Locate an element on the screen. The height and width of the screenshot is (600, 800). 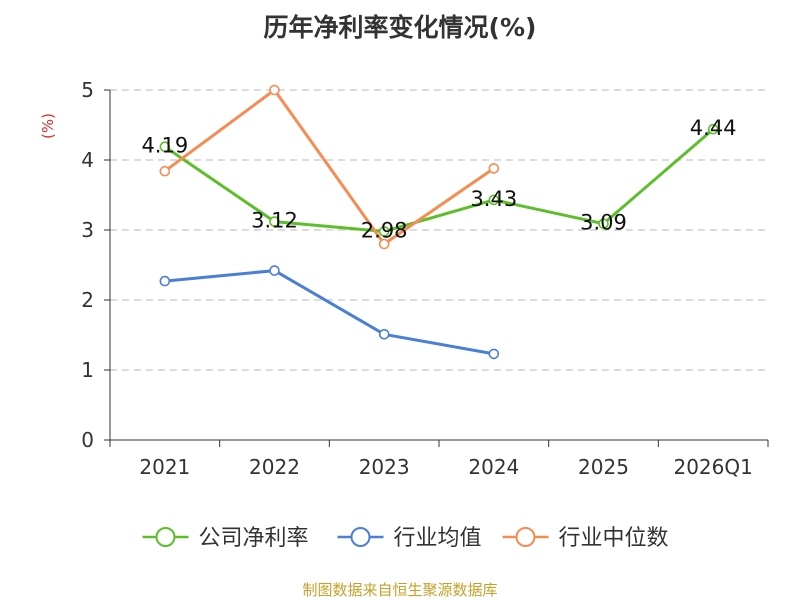
y-axis-label: (%) is located at coordinates (48, 126).